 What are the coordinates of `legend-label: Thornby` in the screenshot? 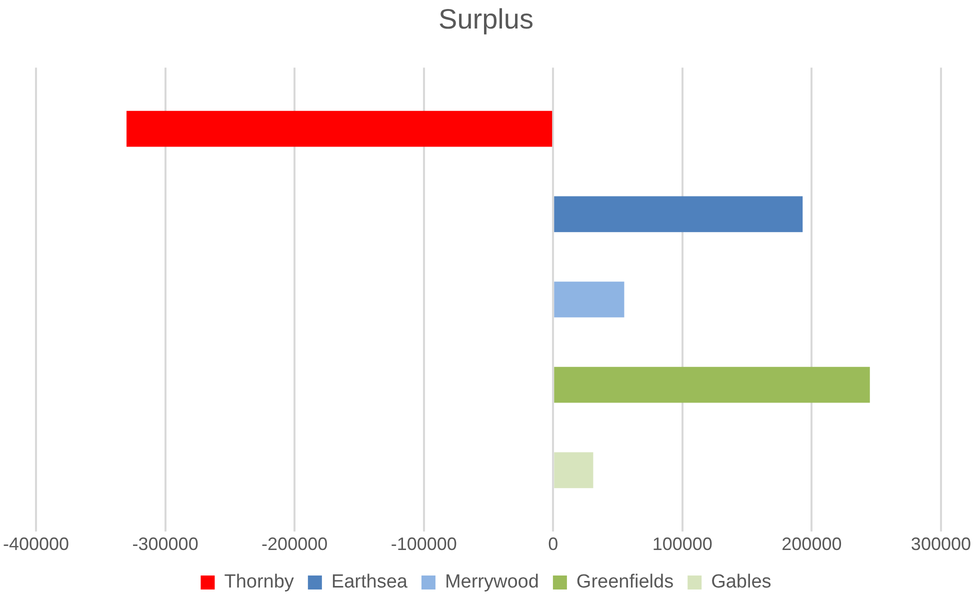 It's located at (259, 582).